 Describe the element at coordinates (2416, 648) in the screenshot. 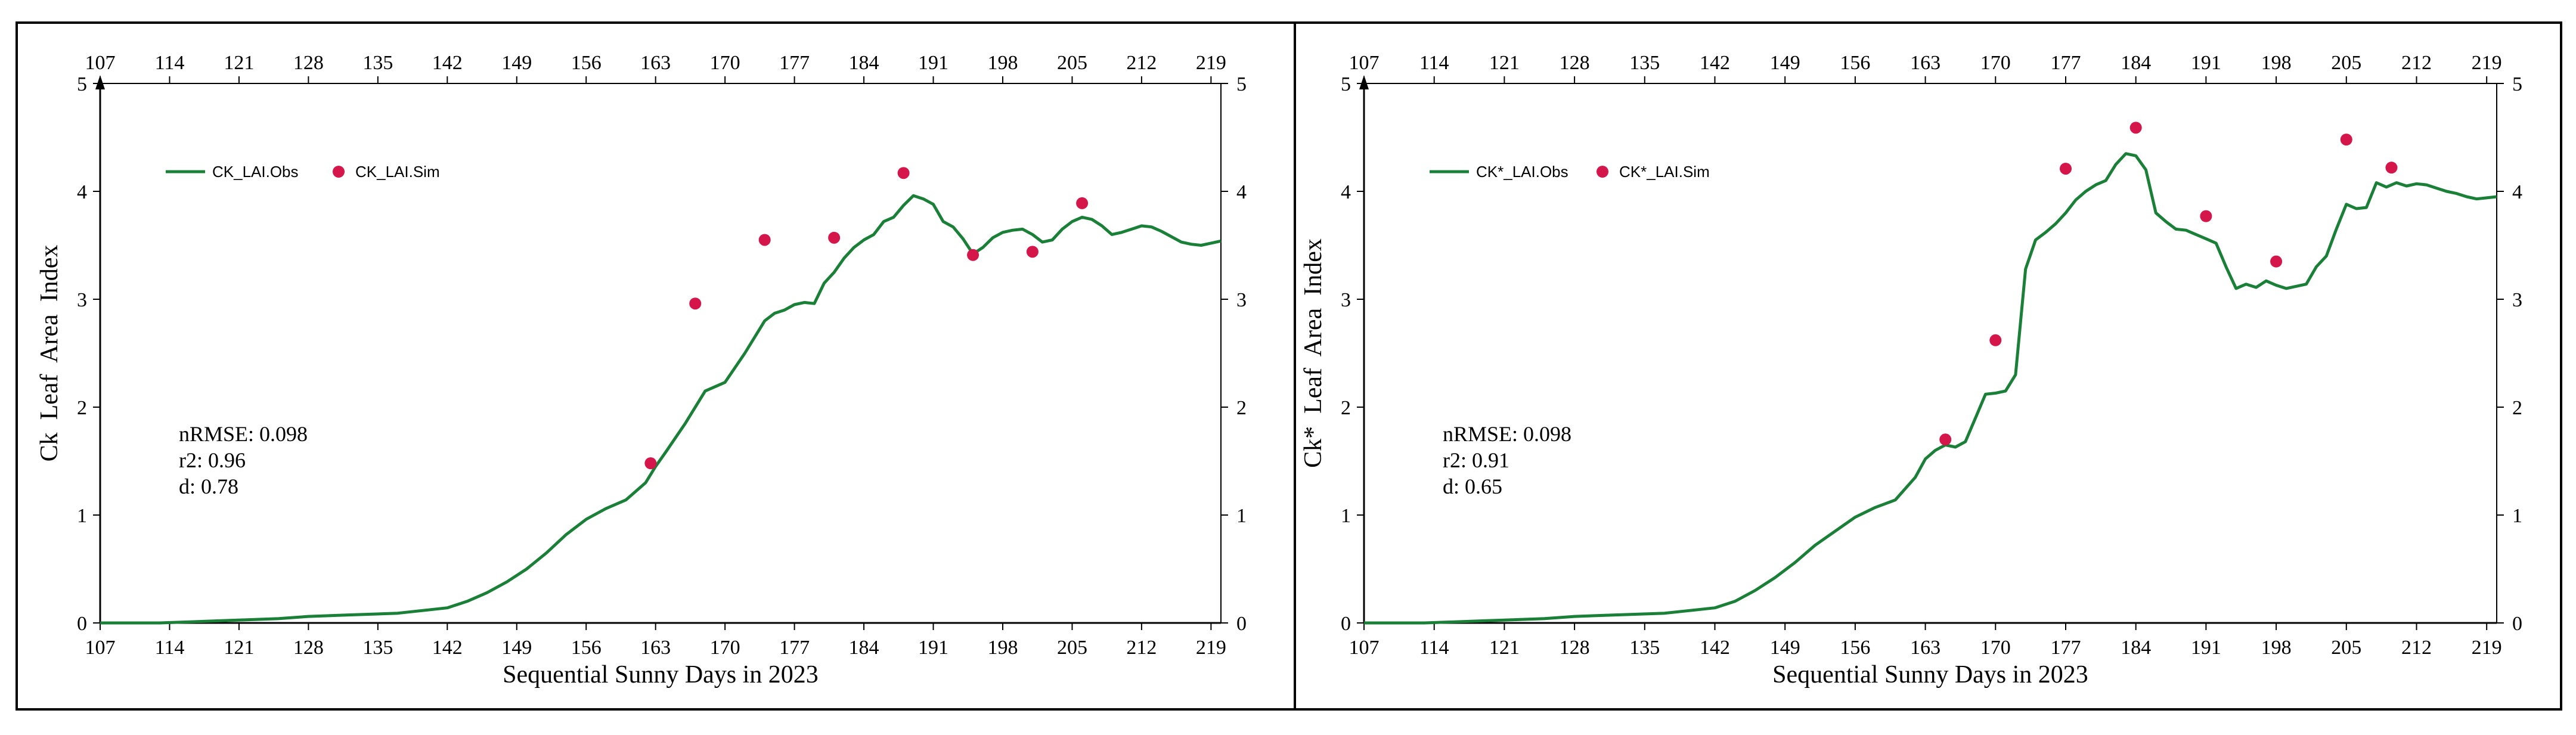

I see `x-tick-label-bottom: 212` at that location.